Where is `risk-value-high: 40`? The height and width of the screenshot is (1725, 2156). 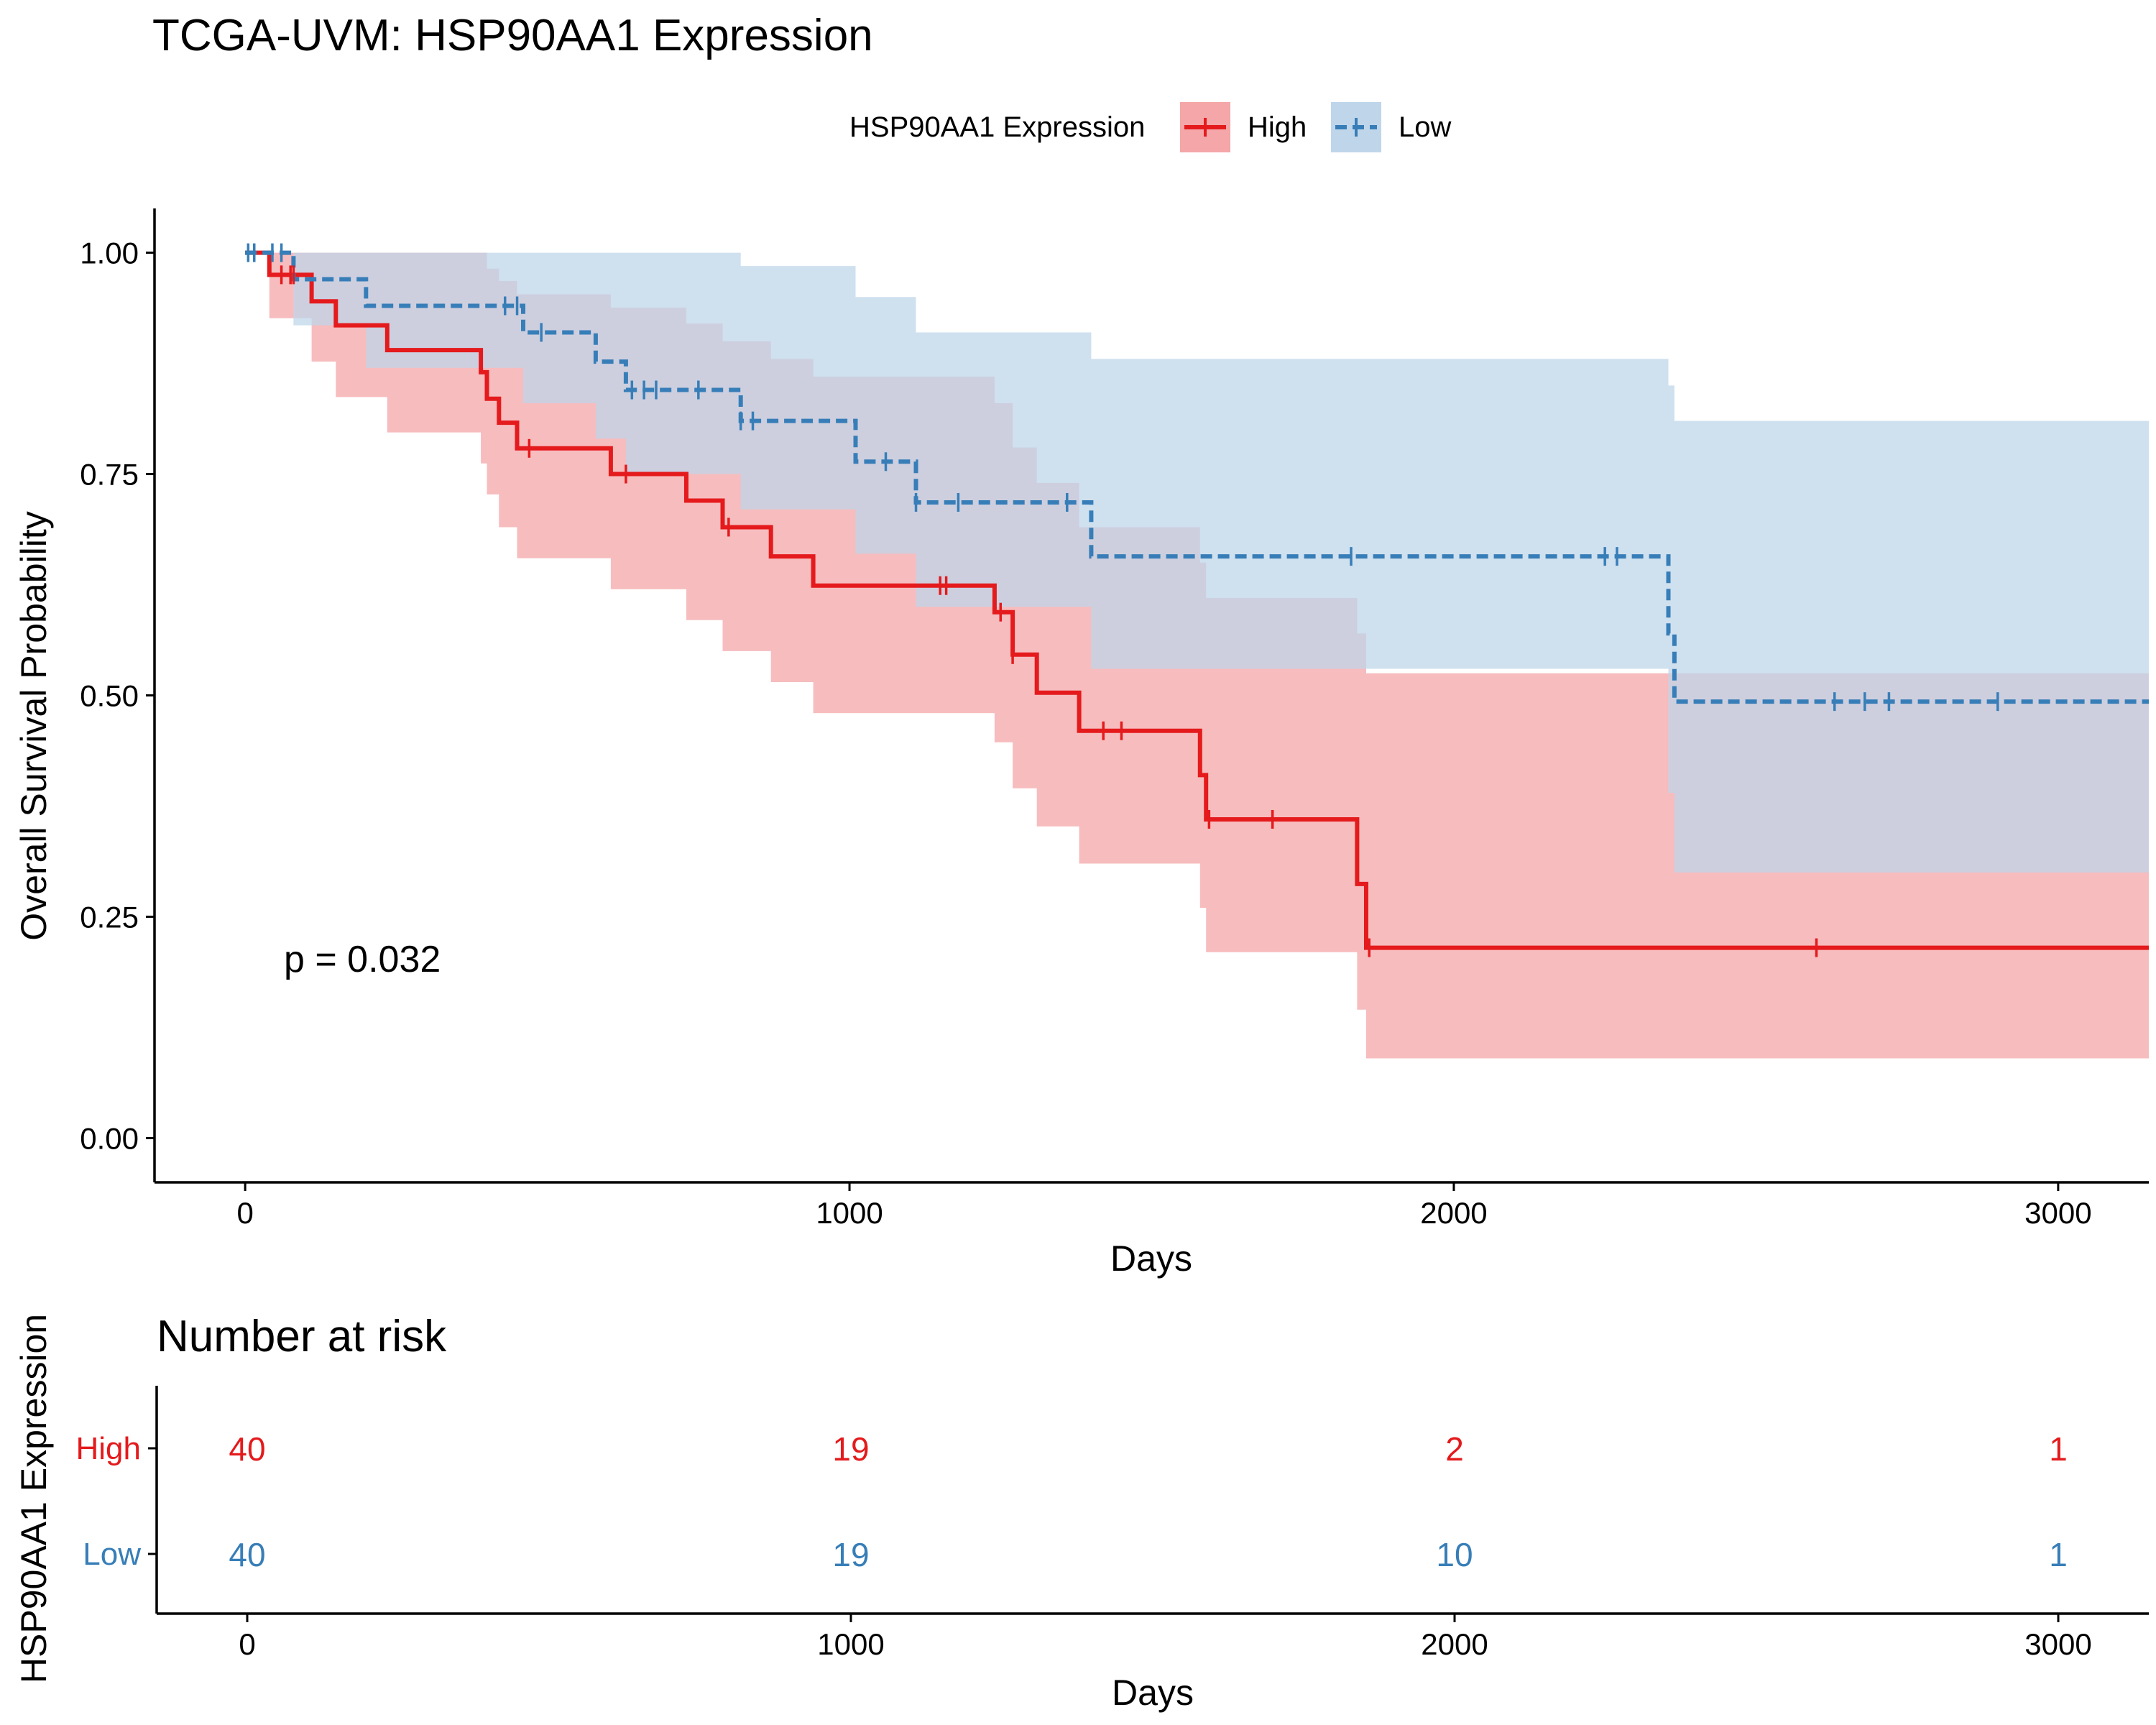 risk-value-high: 40 is located at coordinates (247, 1449).